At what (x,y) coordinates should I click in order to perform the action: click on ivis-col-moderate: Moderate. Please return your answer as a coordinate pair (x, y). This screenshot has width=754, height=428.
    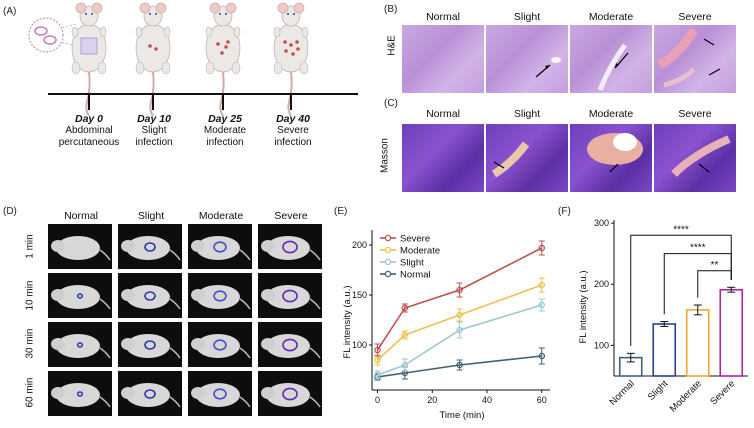
    Looking at the image, I should click on (221, 216).